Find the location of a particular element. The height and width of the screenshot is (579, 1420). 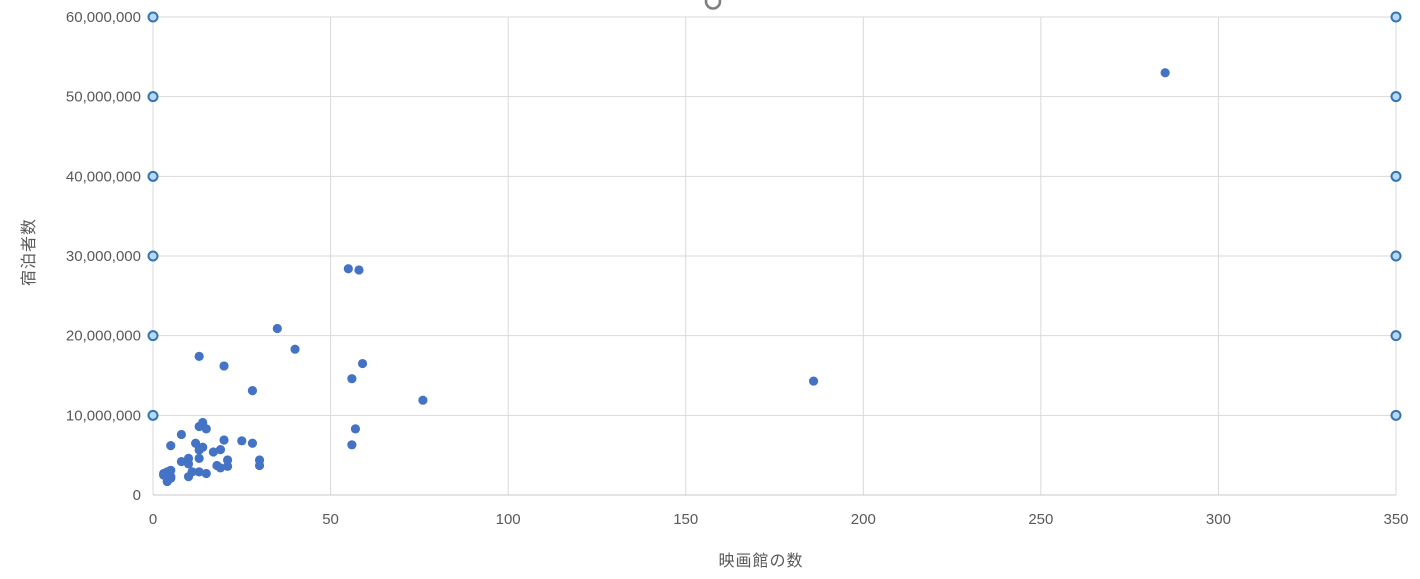

y-tick-label: 0 is located at coordinates (137, 495).